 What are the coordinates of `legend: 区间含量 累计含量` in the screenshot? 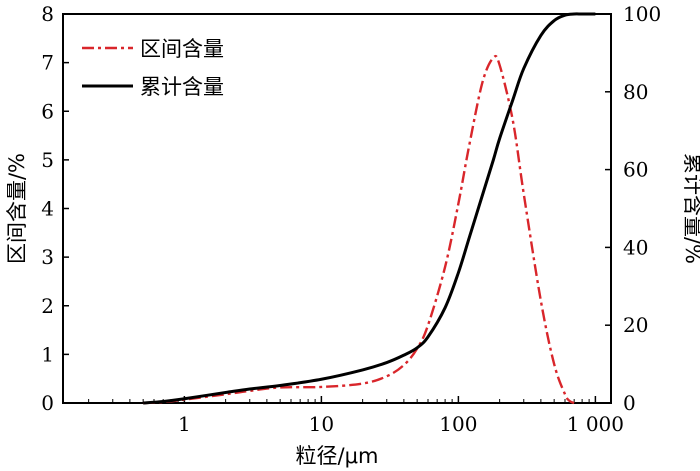 It's located at (153, 68).